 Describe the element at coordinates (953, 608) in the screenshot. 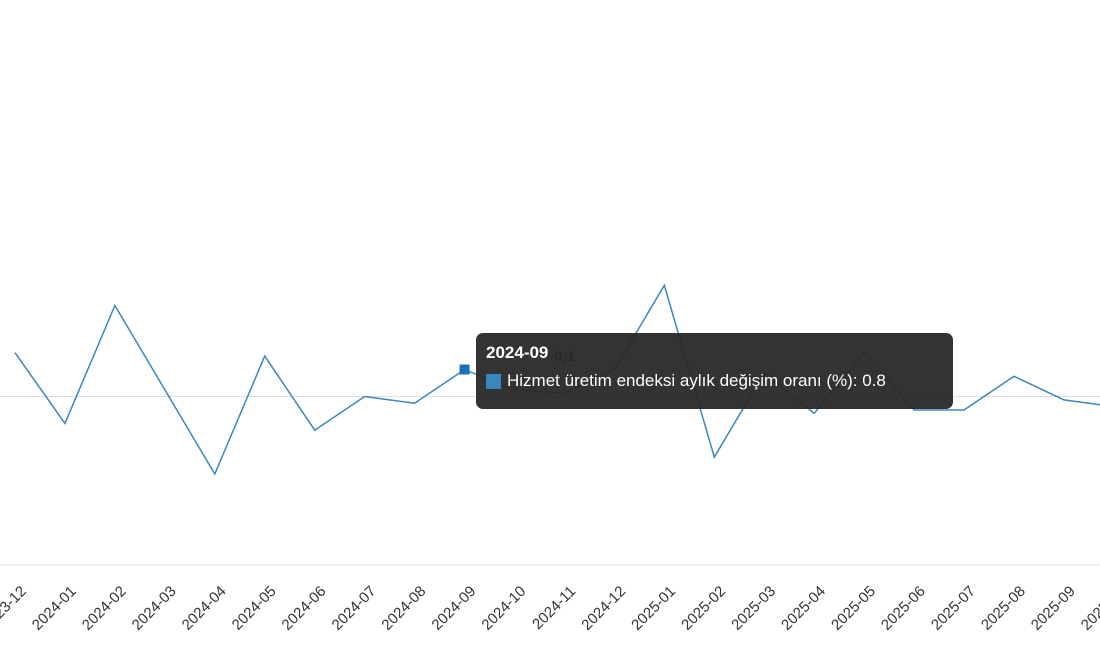

I see `x-tick-label: 2025-07` at that location.